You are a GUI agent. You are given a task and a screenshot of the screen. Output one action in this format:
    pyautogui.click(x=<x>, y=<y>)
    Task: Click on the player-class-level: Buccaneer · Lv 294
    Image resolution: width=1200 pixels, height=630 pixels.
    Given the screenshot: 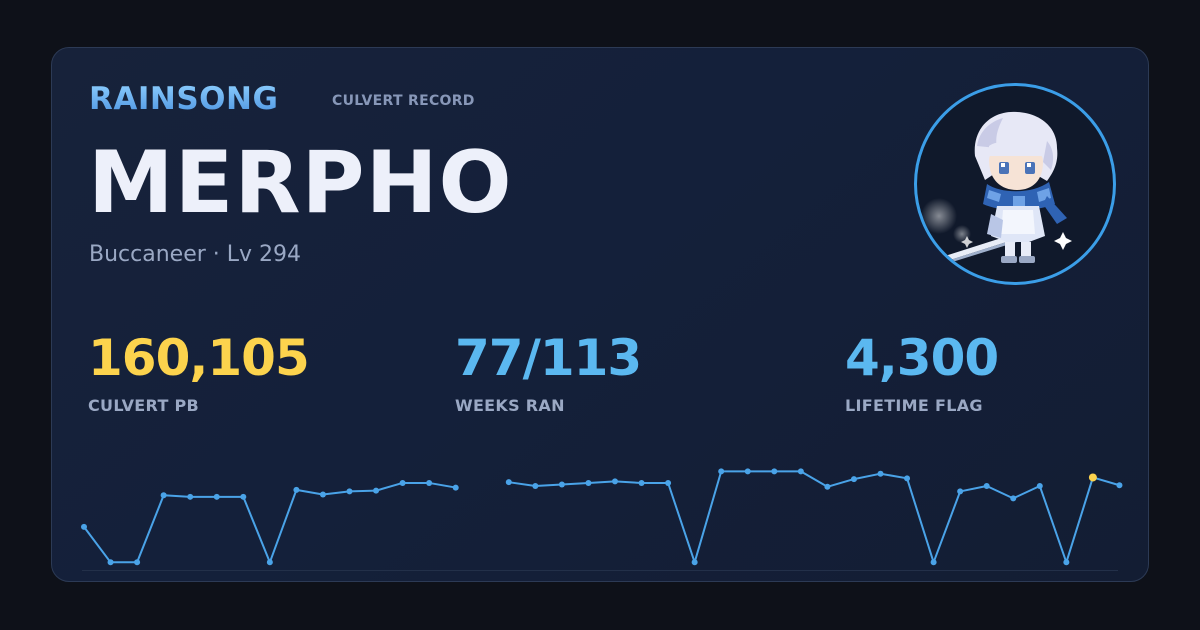 What is the action you would take?
    pyautogui.click(x=195, y=254)
    